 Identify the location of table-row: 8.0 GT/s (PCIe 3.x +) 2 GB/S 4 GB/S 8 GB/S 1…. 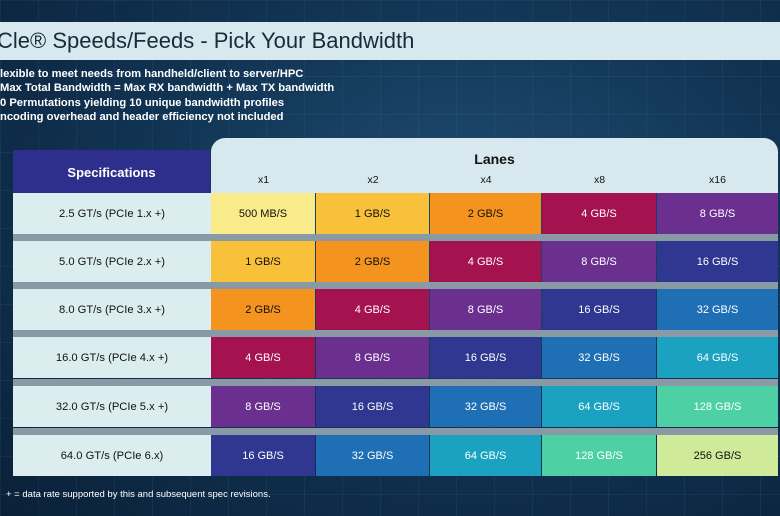
(395, 309).